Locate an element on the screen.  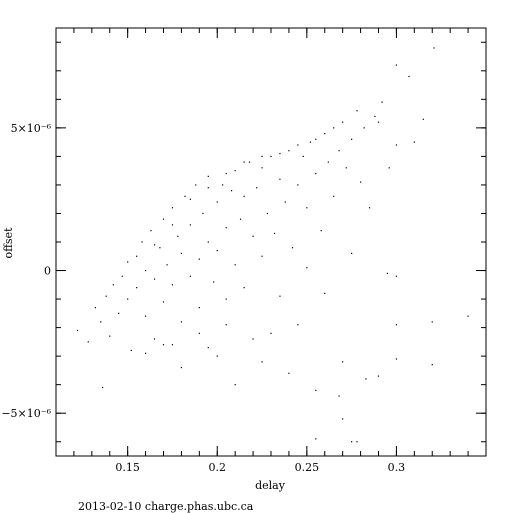
y-tick-label: −5×10⁻⁶ is located at coordinates (26, 413).